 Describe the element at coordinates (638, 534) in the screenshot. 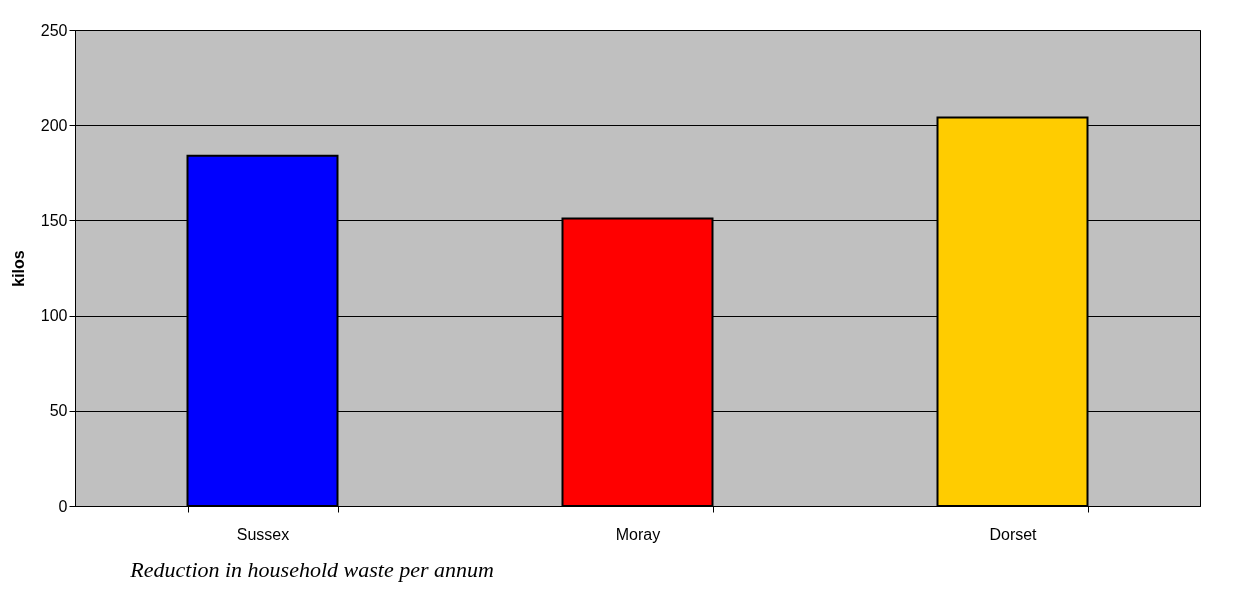

I see `x-tick-label: Moray` at that location.